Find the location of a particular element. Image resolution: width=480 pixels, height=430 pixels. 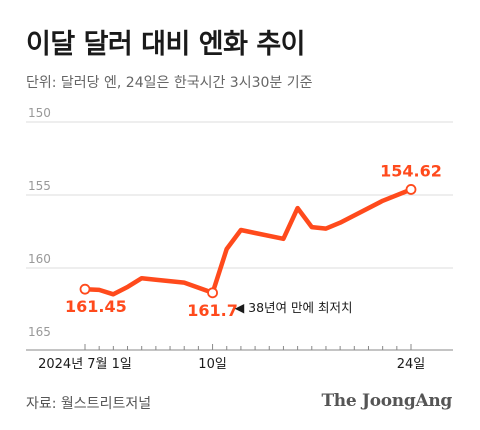

data-label-10: 161.7 is located at coordinates (212, 310).